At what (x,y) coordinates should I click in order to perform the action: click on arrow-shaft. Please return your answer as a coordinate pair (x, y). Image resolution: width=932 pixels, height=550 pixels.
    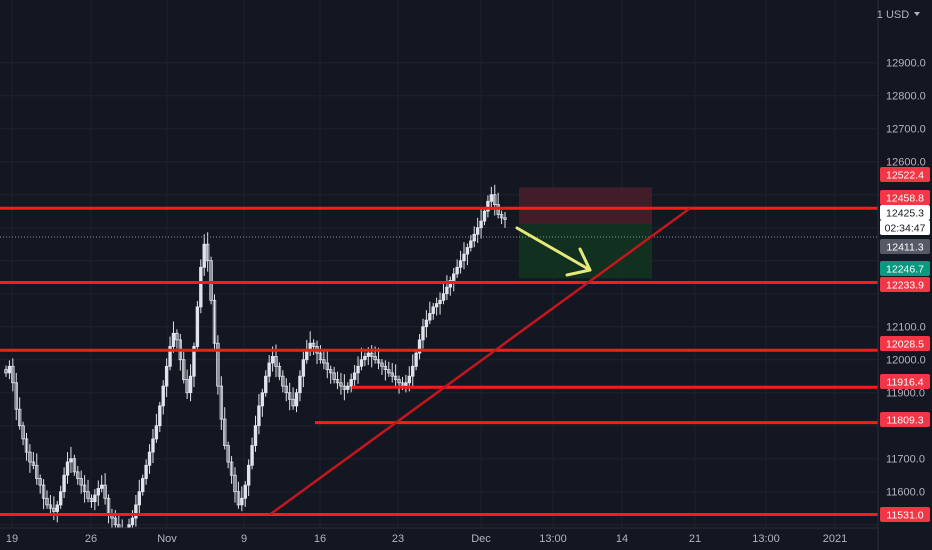
    Looking at the image, I should click on (553, 249).